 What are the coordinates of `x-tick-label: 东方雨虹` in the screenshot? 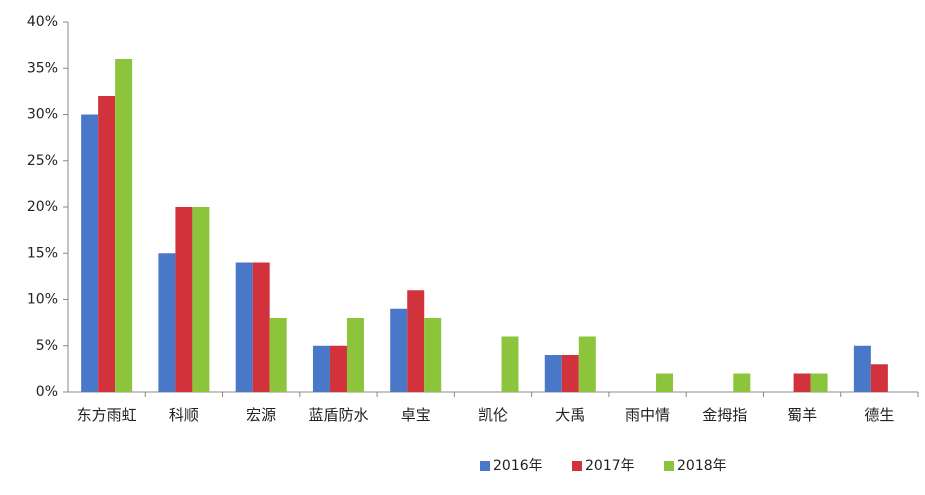 It's located at (107, 415).